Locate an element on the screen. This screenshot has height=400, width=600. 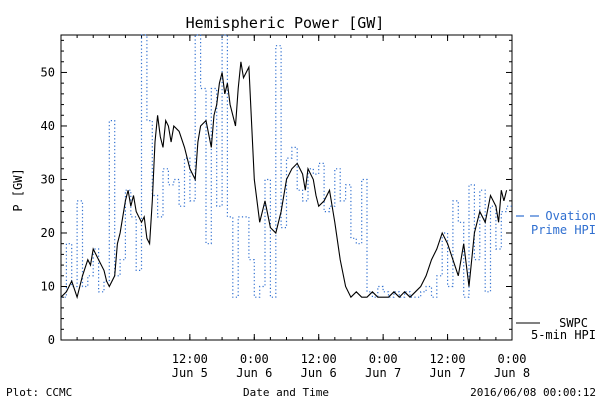
y-tick-label: 40 is located at coordinates (48, 126).